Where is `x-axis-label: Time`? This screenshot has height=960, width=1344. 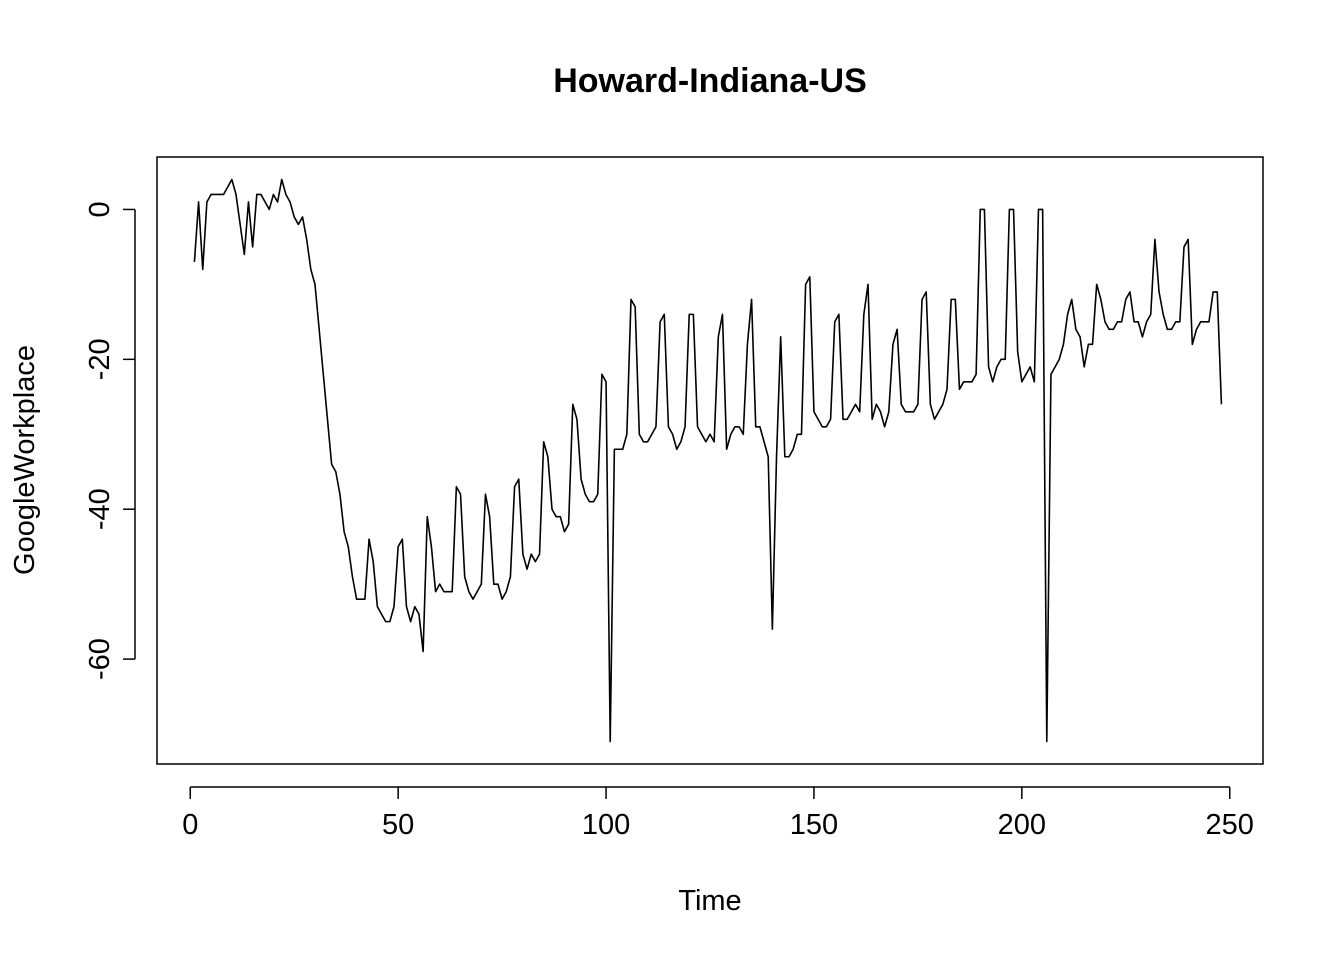
x-axis-label: Time is located at coordinates (709, 901).